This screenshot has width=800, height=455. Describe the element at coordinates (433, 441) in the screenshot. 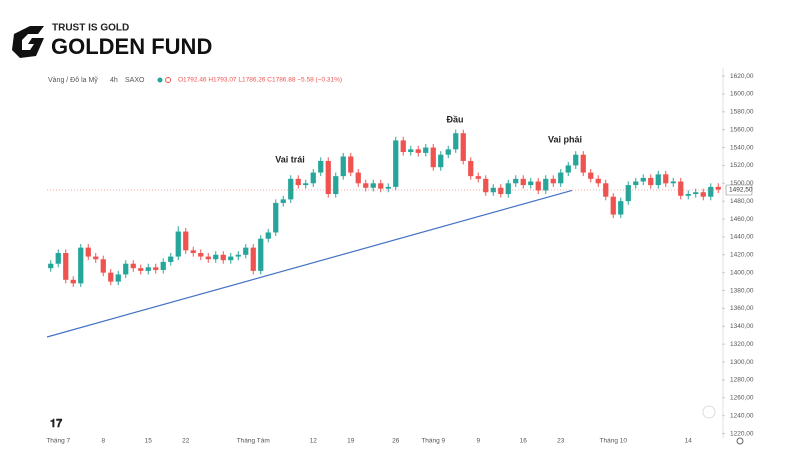

I see `x-tick-label: Tháng 9` at that location.